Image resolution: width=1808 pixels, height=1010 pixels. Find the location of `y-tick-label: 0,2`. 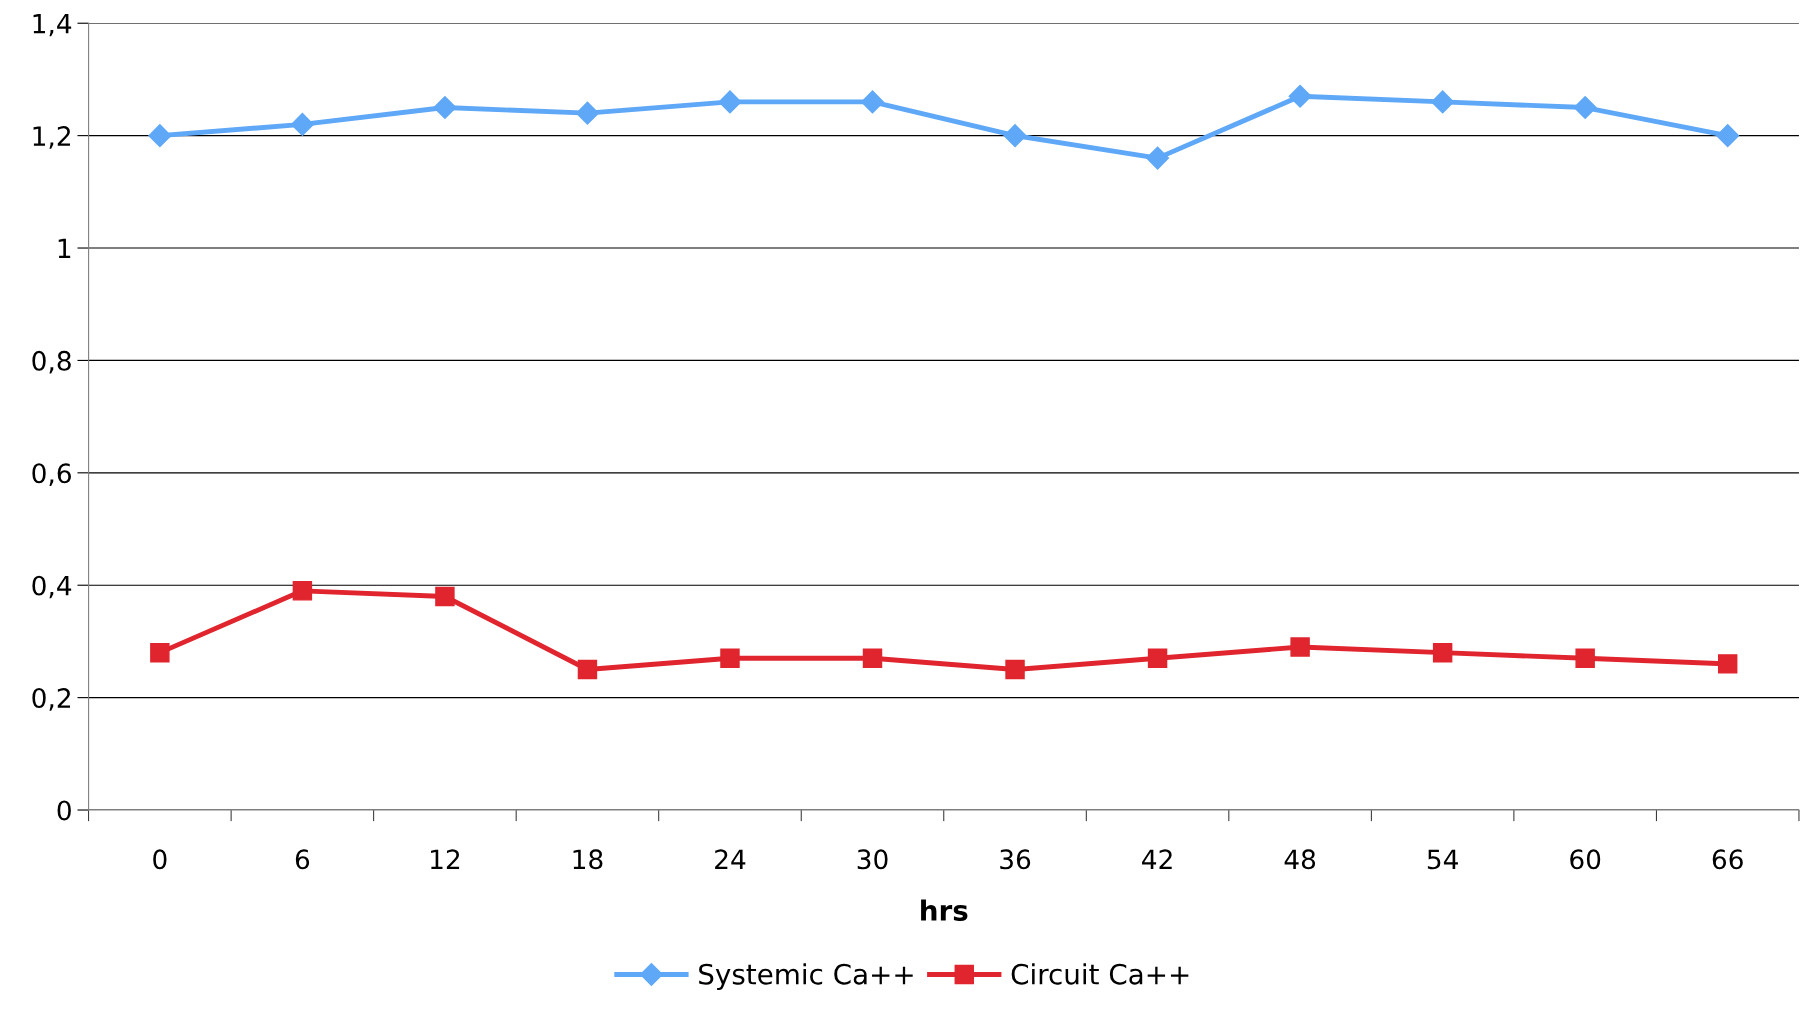

y-tick-label: 0,2 is located at coordinates (51, 699).